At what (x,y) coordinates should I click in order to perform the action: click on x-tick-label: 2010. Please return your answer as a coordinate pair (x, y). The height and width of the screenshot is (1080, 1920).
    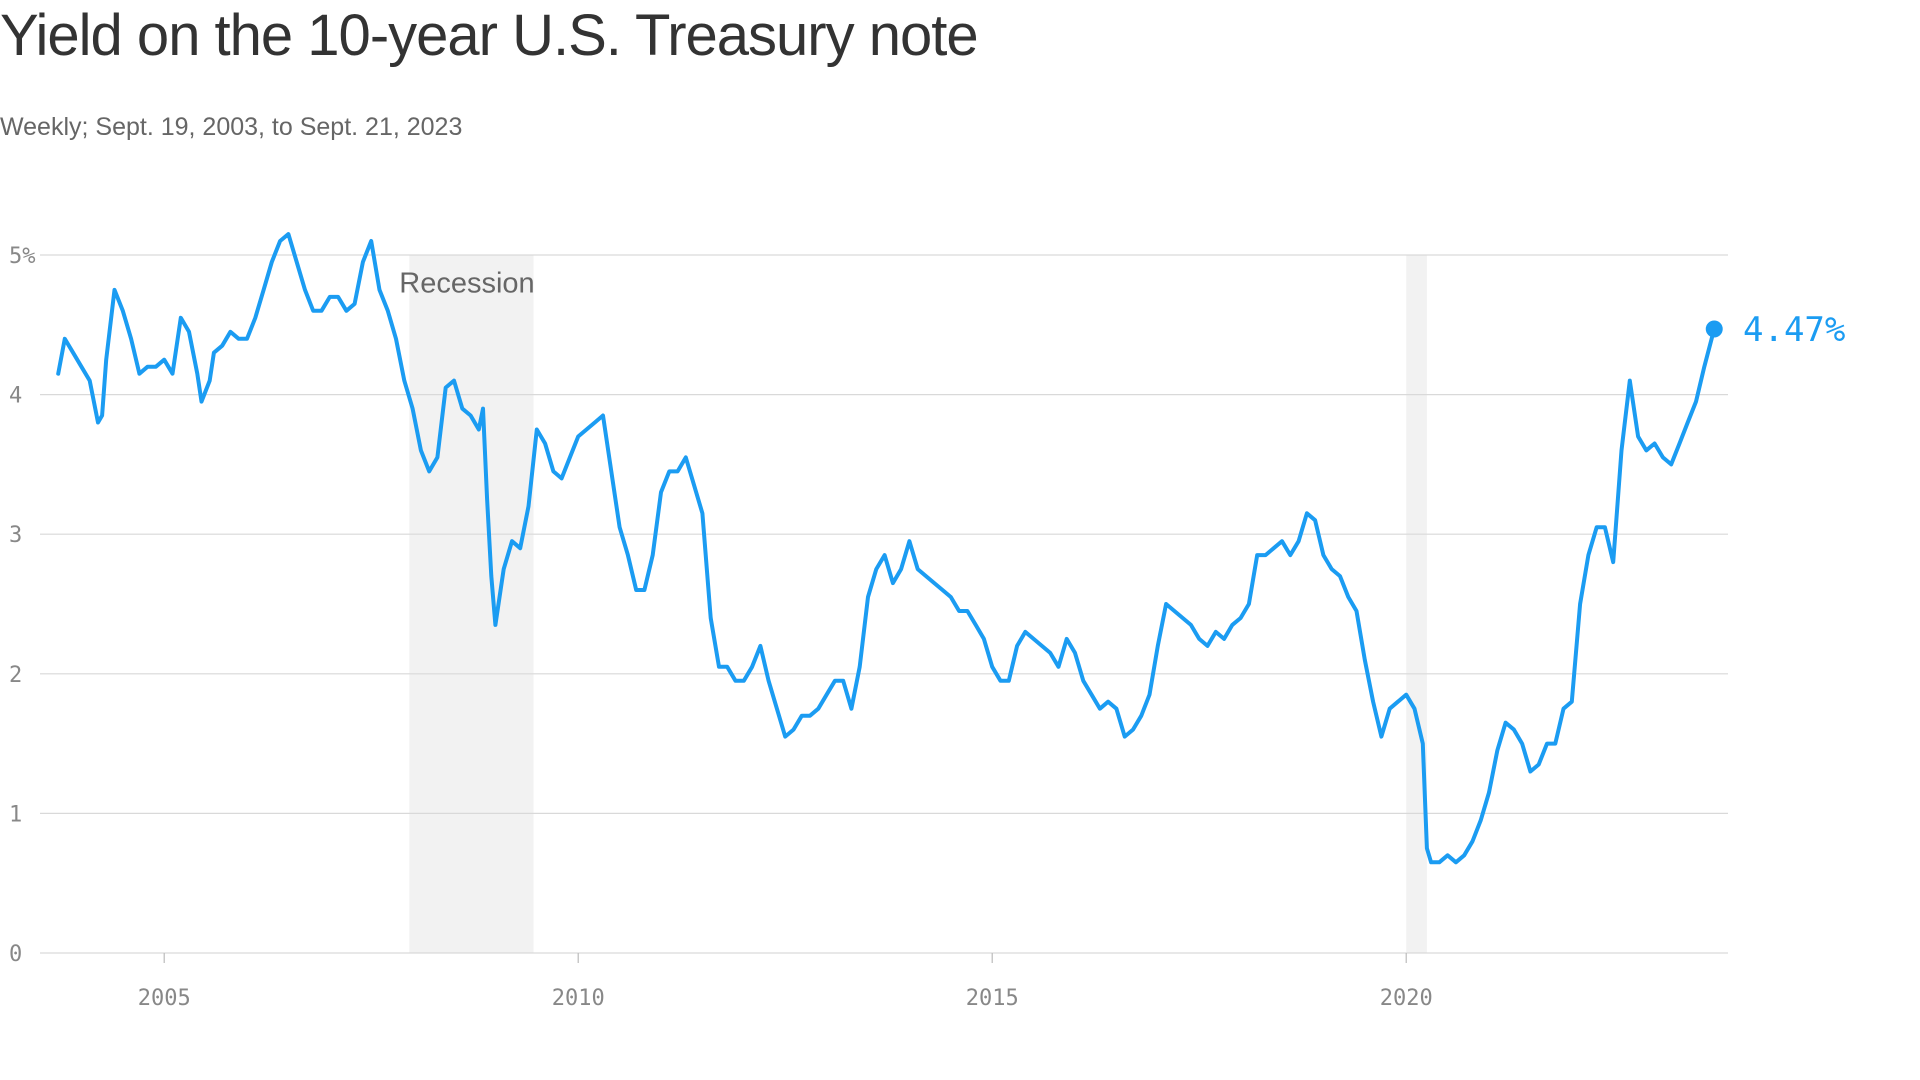
    Looking at the image, I should click on (578, 998).